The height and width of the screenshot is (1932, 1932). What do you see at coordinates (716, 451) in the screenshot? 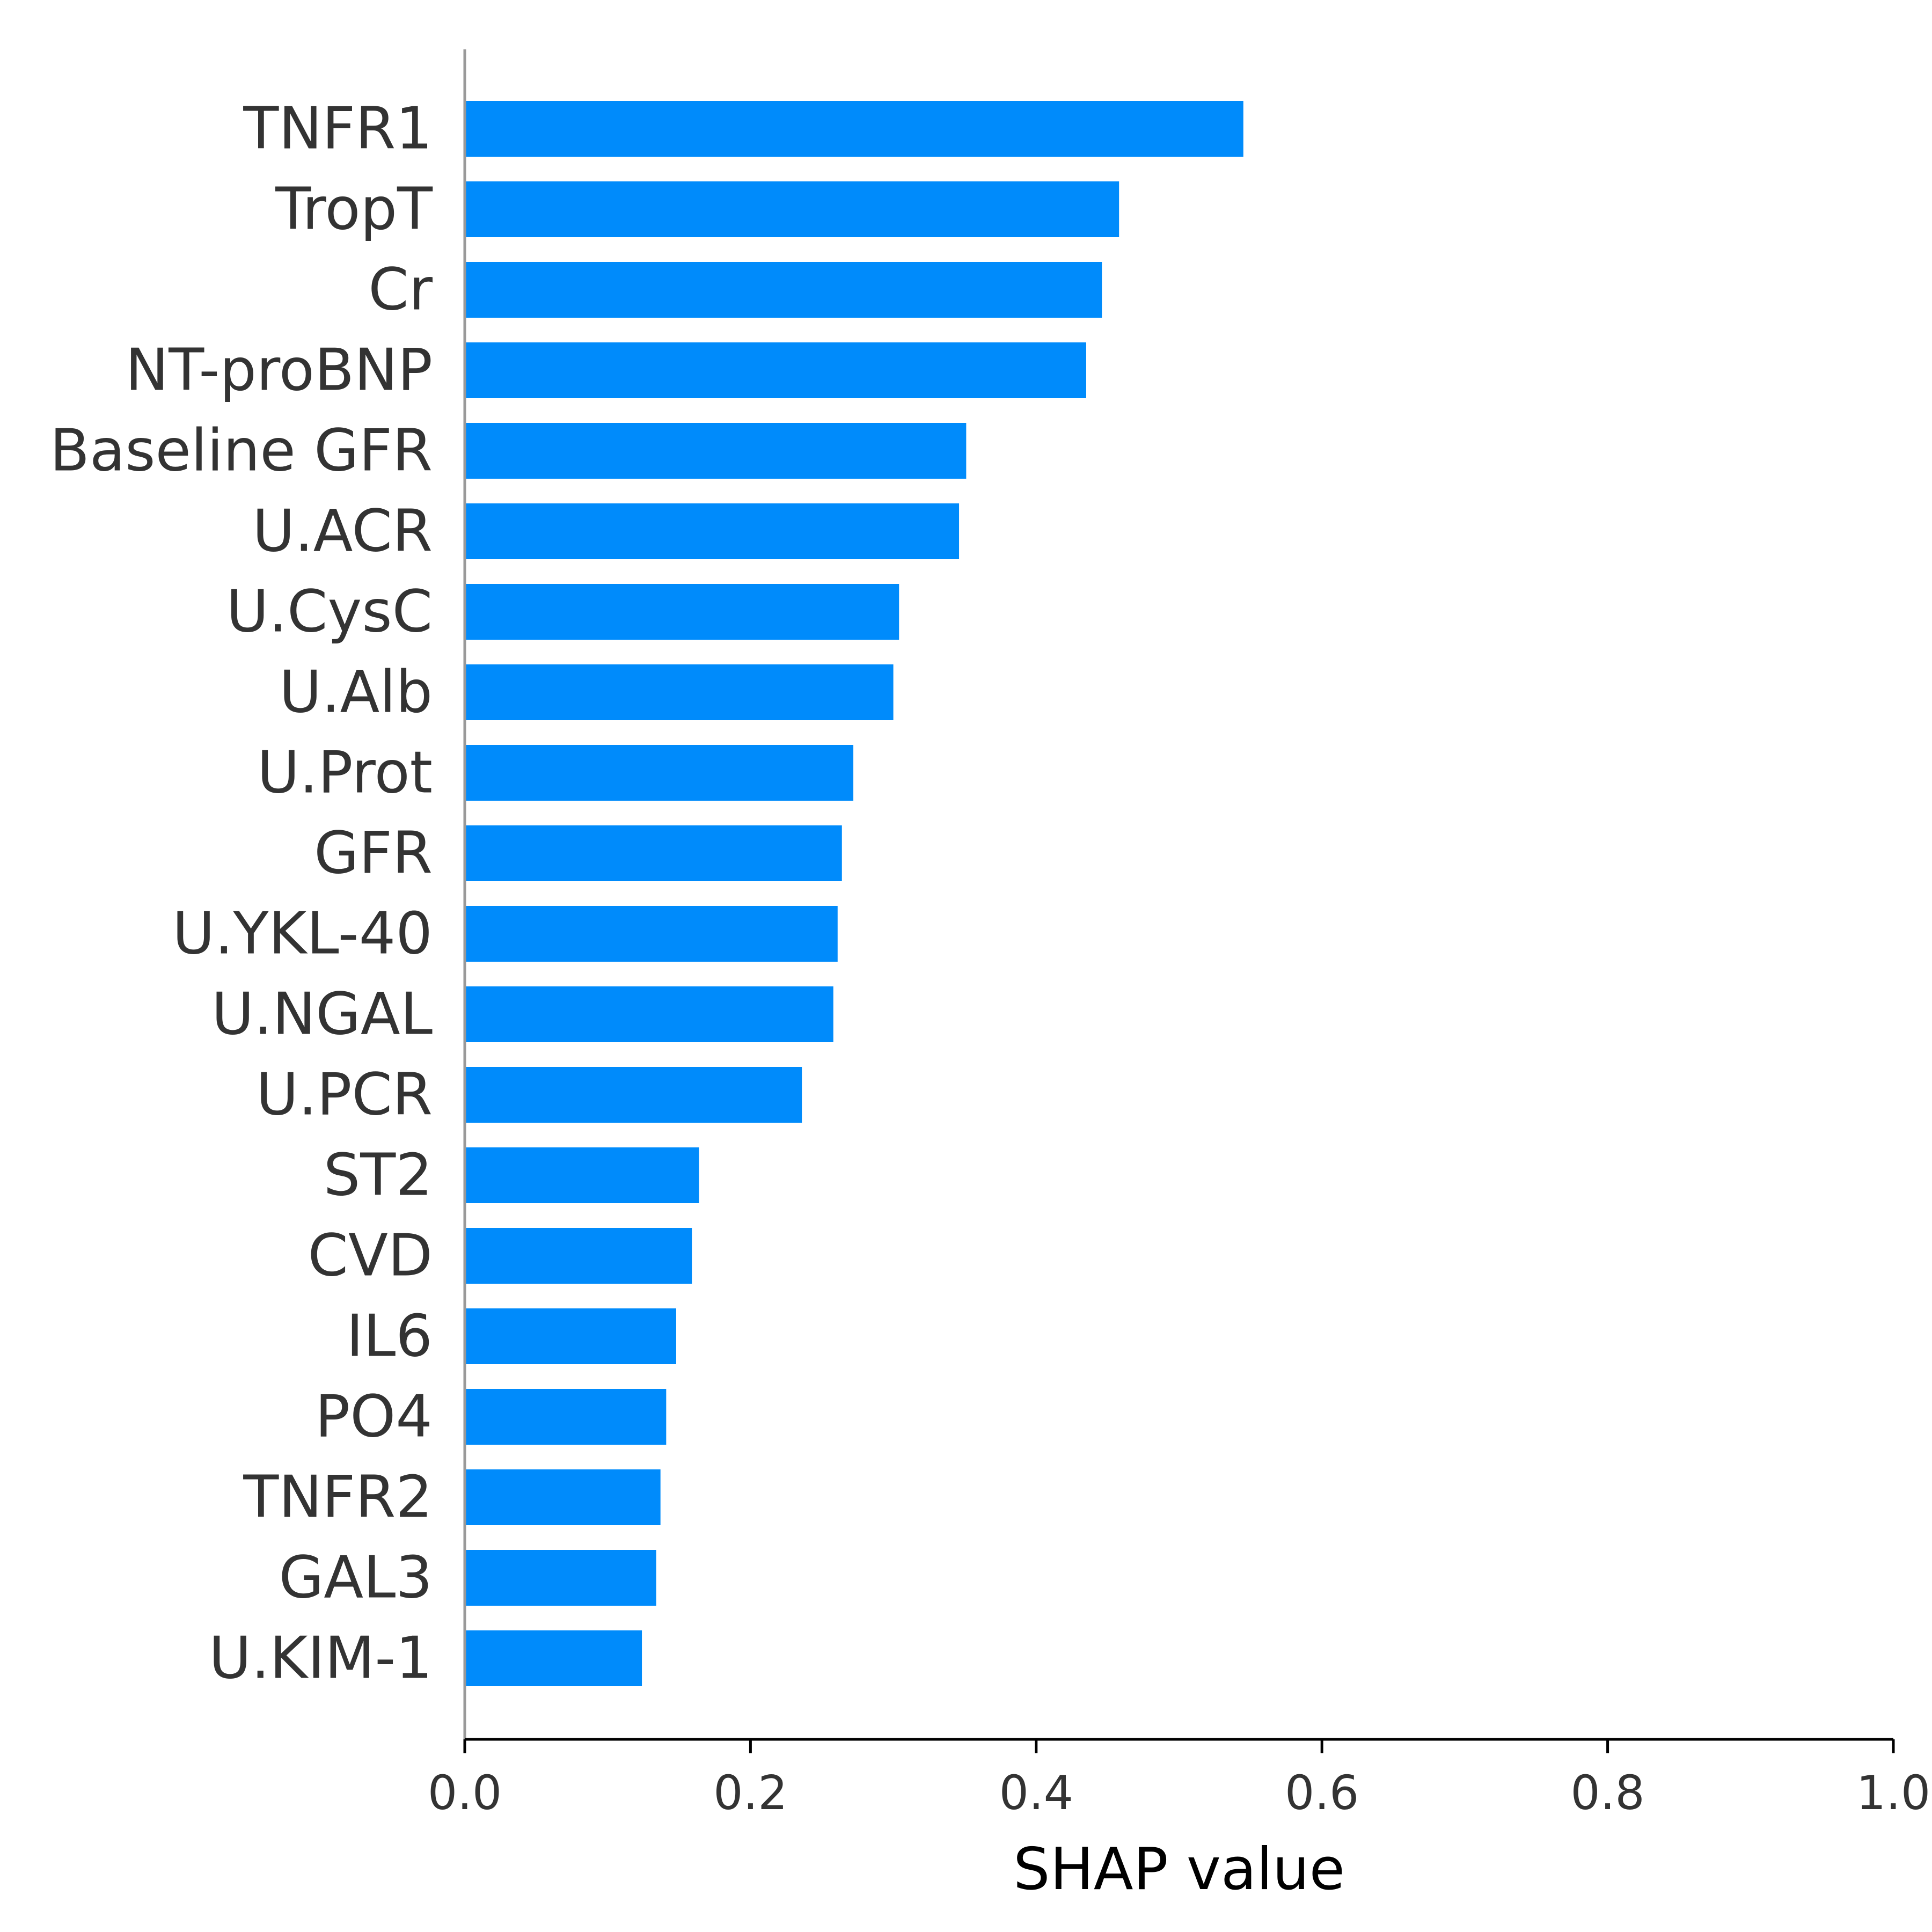
I see `bar-baseline-gfr` at bounding box center [716, 451].